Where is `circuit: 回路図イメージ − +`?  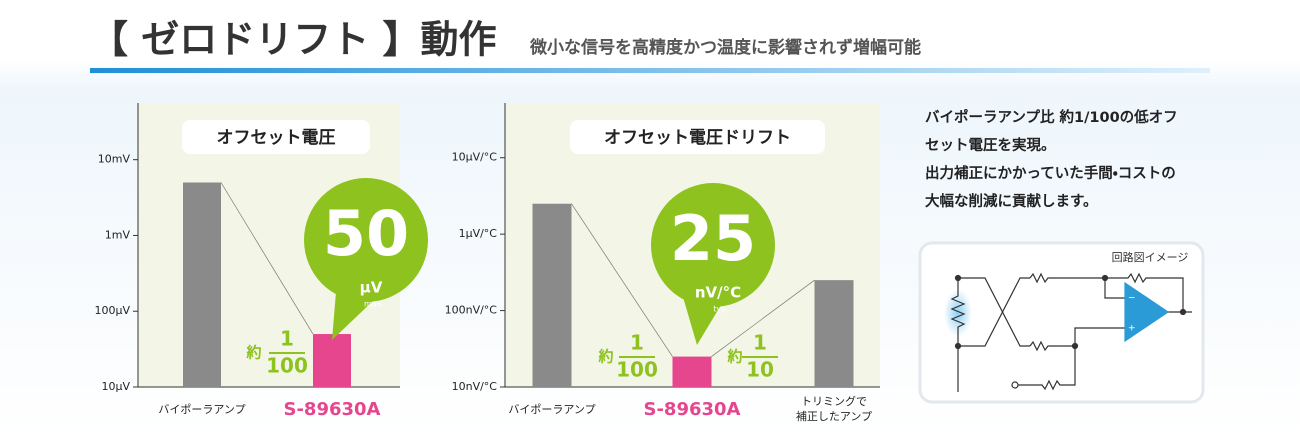
circuit: 回路図イメージ − + is located at coordinates (1061, 322).